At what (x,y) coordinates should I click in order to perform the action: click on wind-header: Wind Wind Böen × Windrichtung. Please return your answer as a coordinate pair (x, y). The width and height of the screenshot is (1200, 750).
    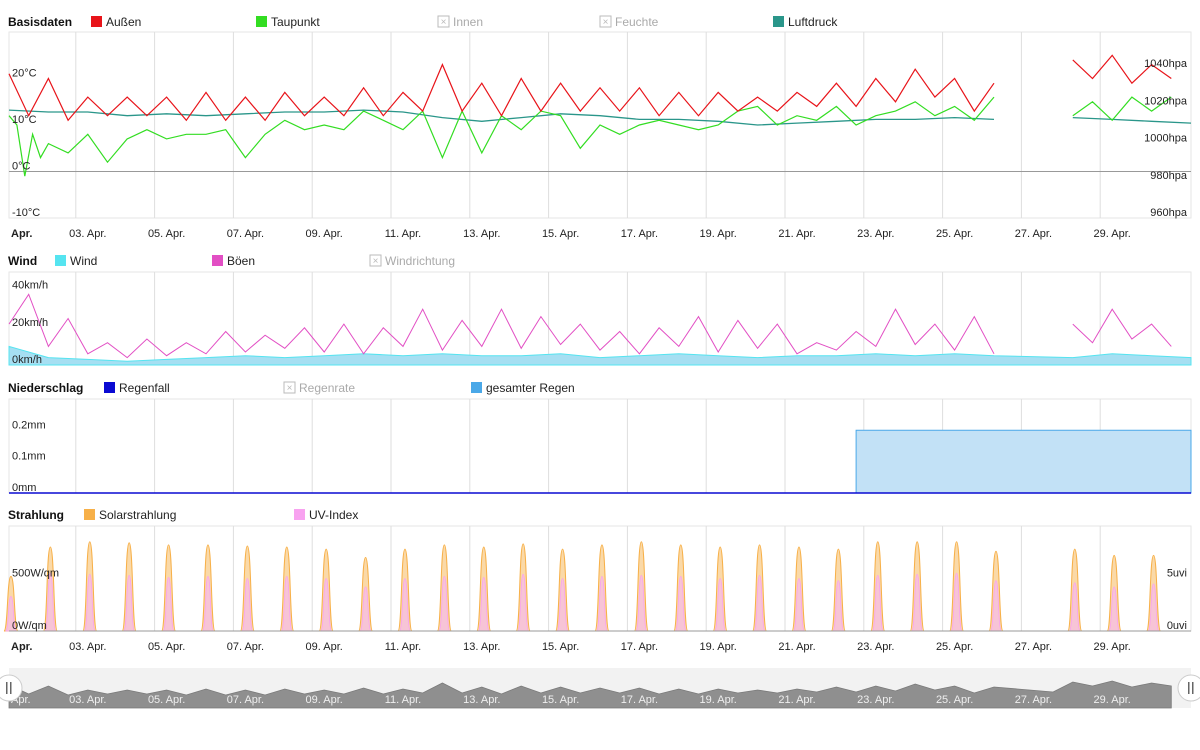
    Looking at the image, I should click on (231, 261).